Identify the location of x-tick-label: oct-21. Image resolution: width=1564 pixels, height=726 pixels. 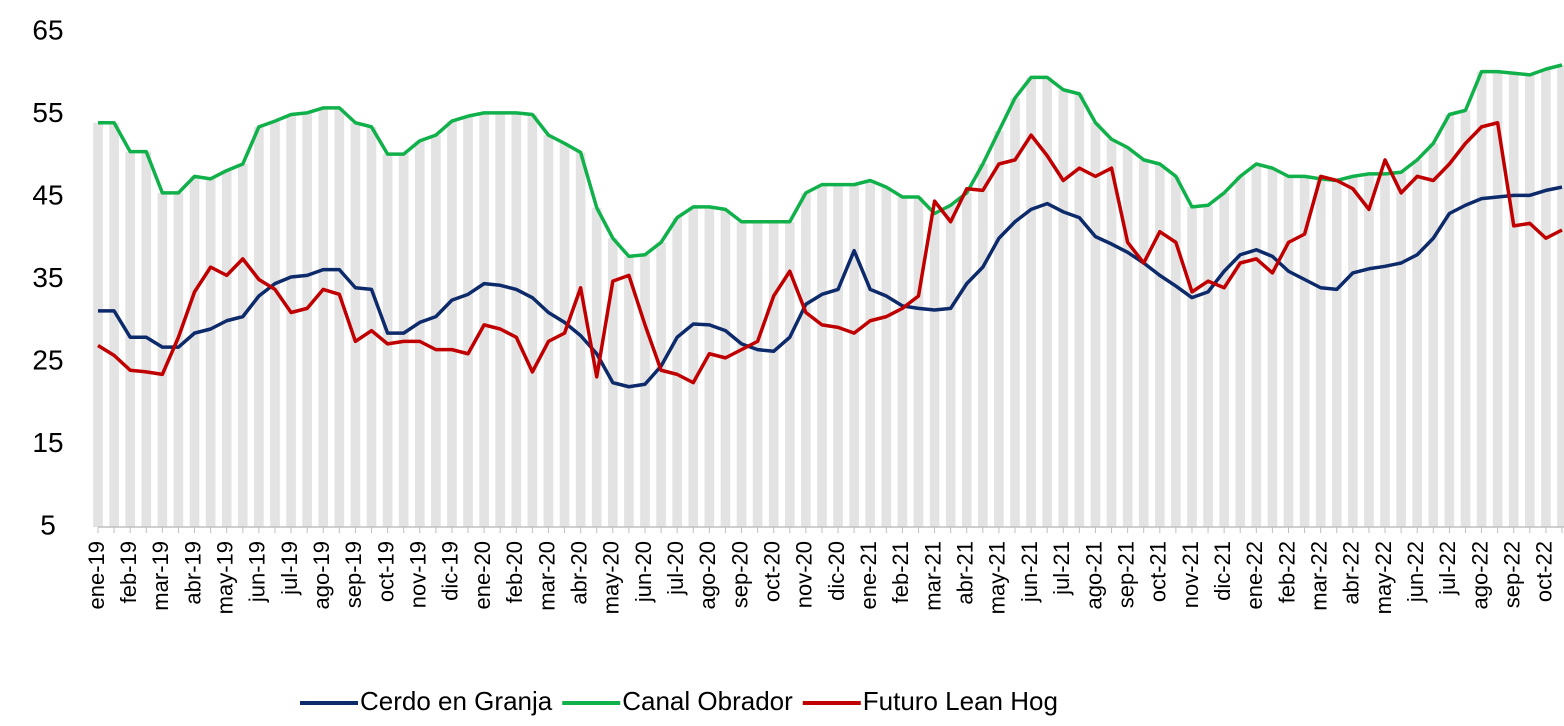
(1158, 571).